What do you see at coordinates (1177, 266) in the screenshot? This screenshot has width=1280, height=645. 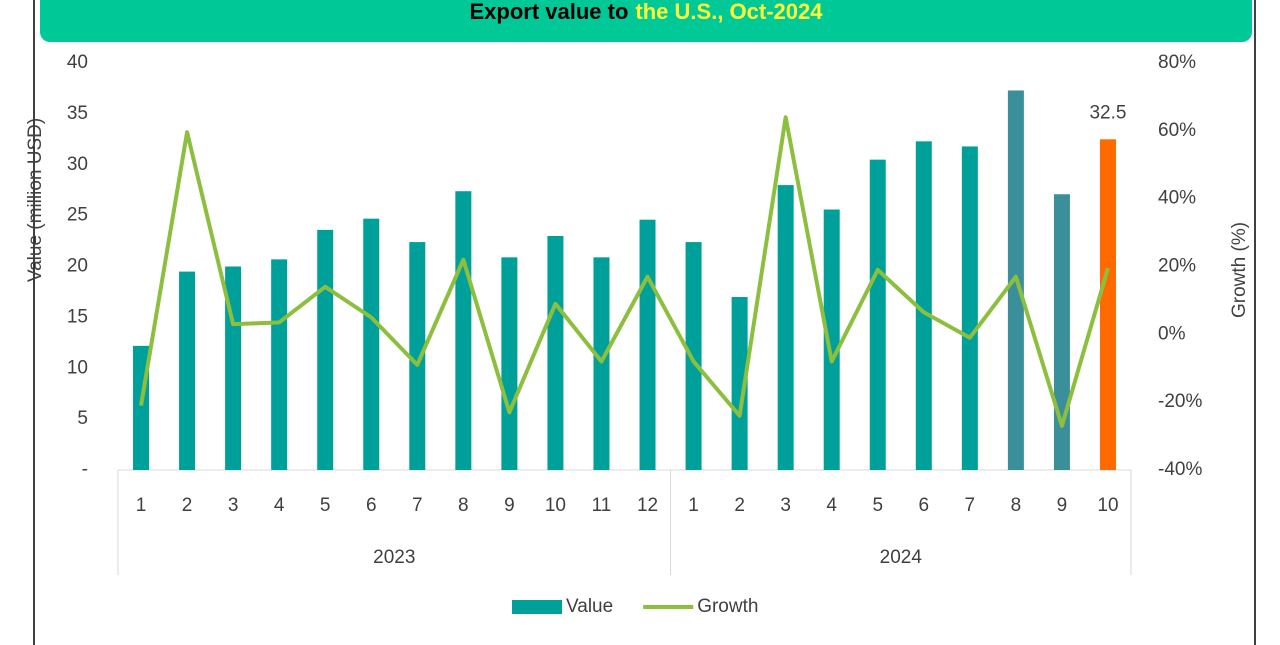 I see `y2-tick-label: 20%` at bounding box center [1177, 266].